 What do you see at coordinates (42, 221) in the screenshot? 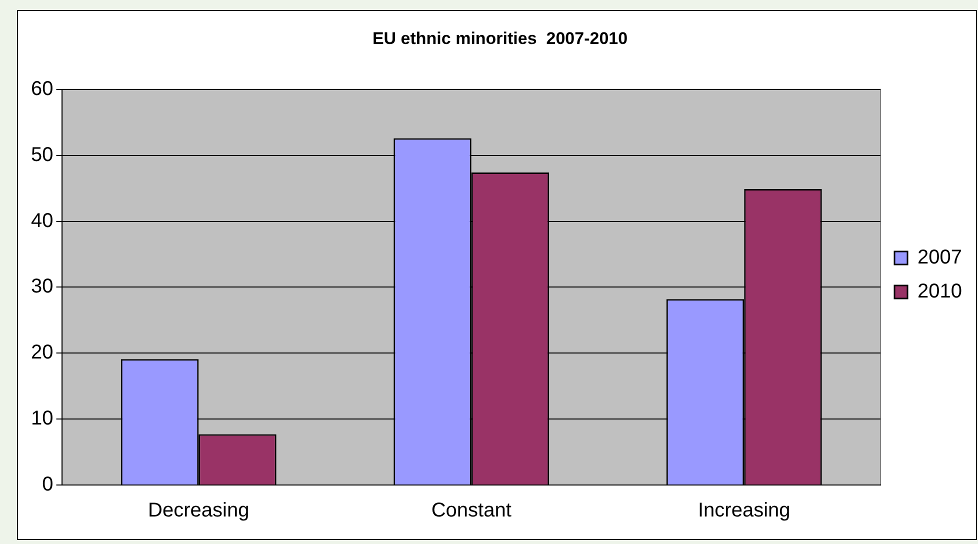
I see `y-tick-label: 40` at bounding box center [42, 221].